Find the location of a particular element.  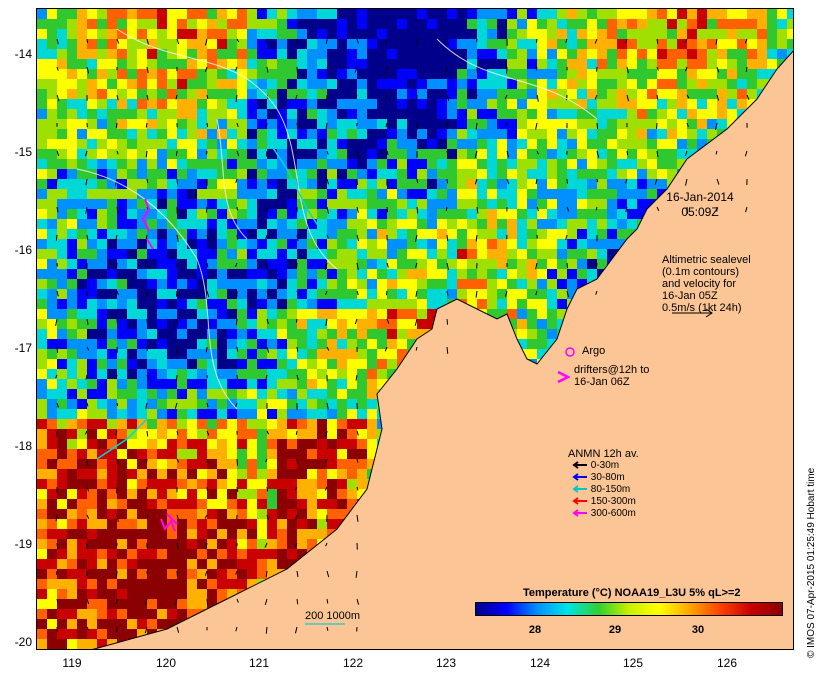

time-label: 05:09Z is located at coordinates (700, 212).